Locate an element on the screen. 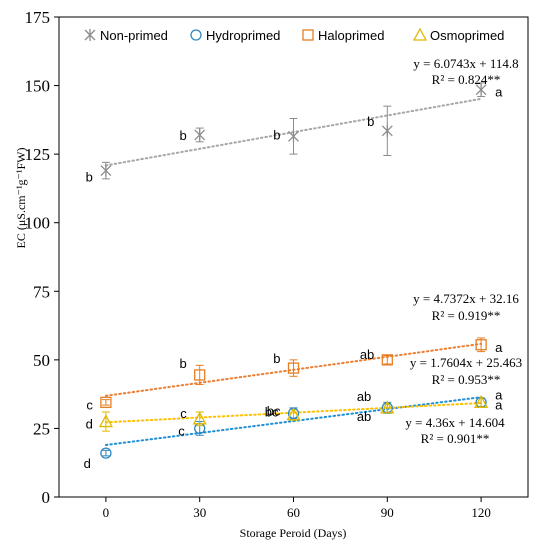  equation-osmoprimed: y = 1.7604x + 25.463 is located at coordinates (466, 362).